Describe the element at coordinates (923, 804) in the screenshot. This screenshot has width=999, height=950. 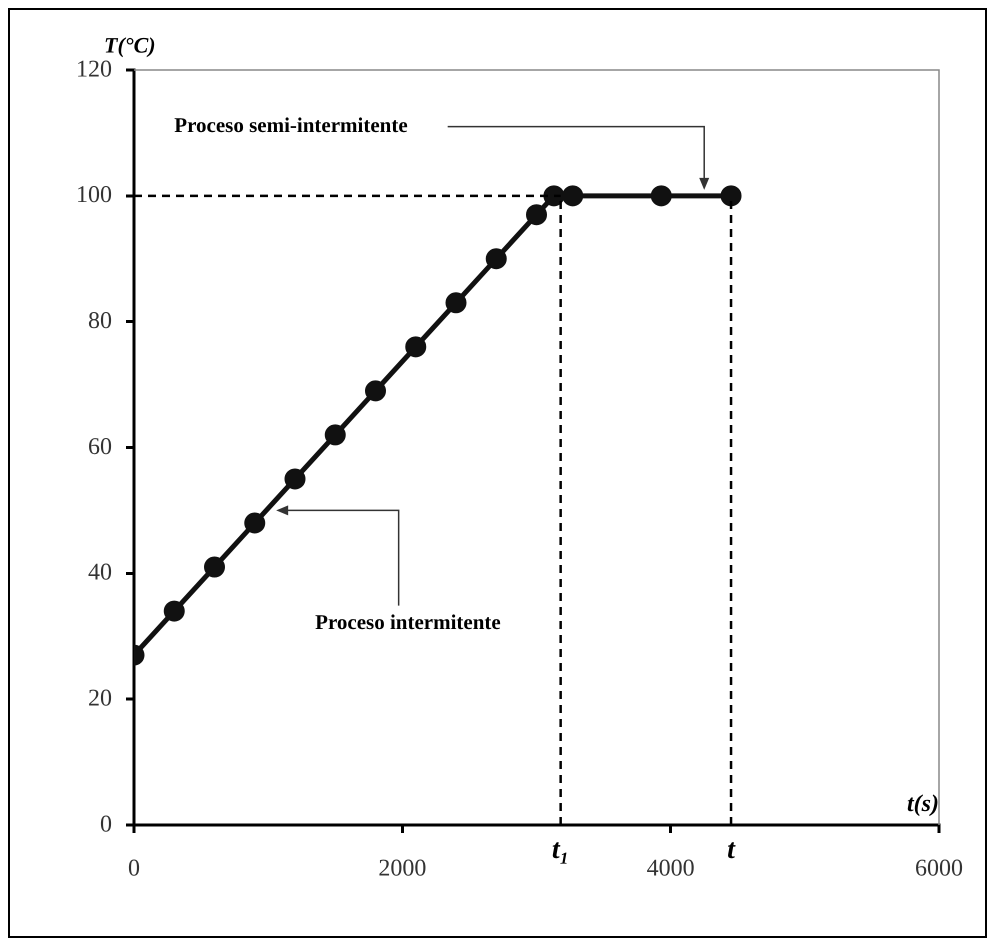
I see `x-axis-title: t(s)` at that location.